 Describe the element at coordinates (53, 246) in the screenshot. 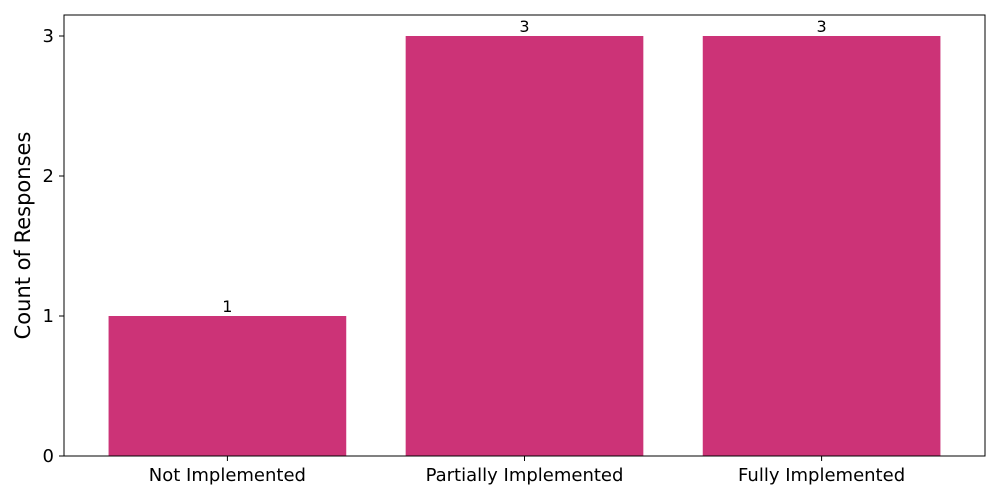

I see `y-axis: 0 1 2 3` at that location.